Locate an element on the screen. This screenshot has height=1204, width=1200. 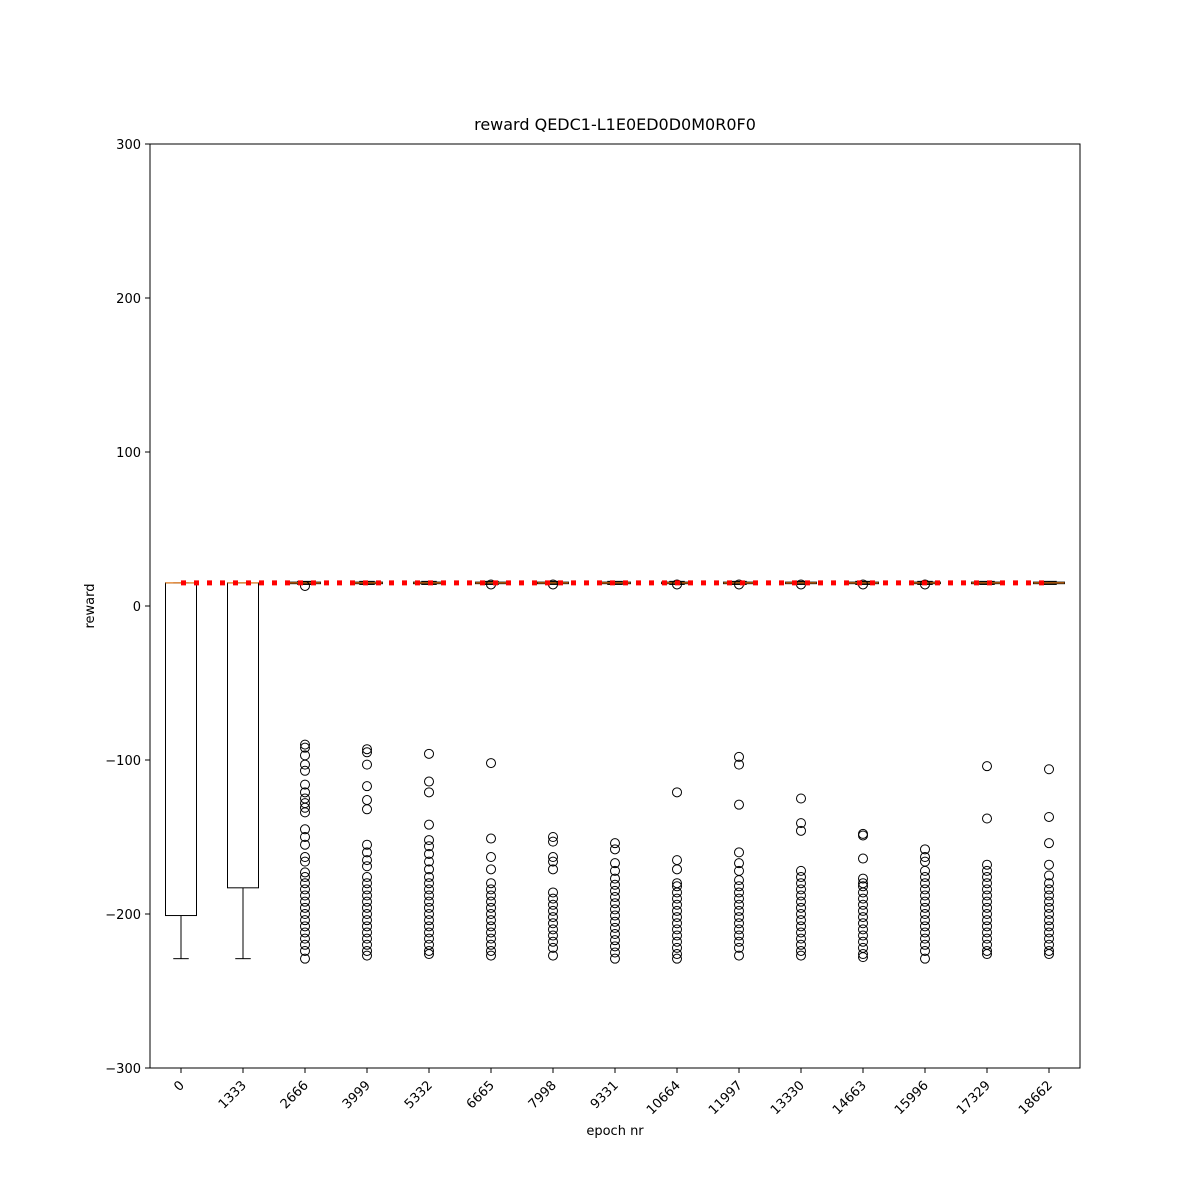
x-tick-label: 15996 is located at coordinates (912, 1098).